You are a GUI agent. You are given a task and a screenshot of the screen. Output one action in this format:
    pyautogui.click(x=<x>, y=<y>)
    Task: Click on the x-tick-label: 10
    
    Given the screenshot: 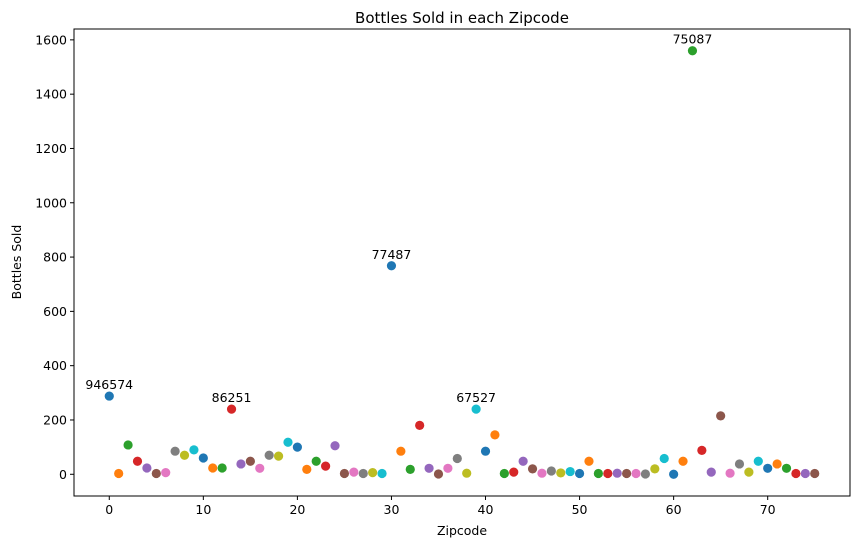 What is the action you would take?
    pyautogui.click(x=203, y=509)
    